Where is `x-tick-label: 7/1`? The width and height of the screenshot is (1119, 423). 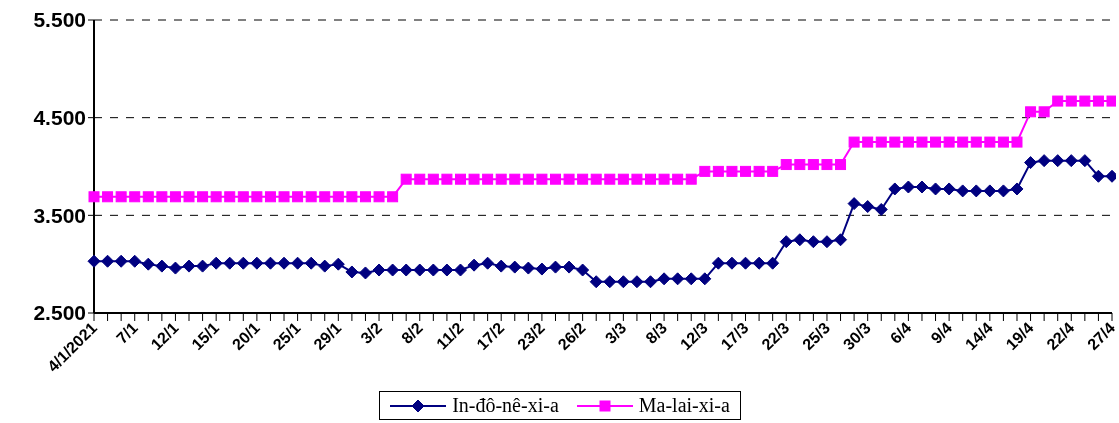 x-tick-label: 7/1 is located at coordinates (127, 333).